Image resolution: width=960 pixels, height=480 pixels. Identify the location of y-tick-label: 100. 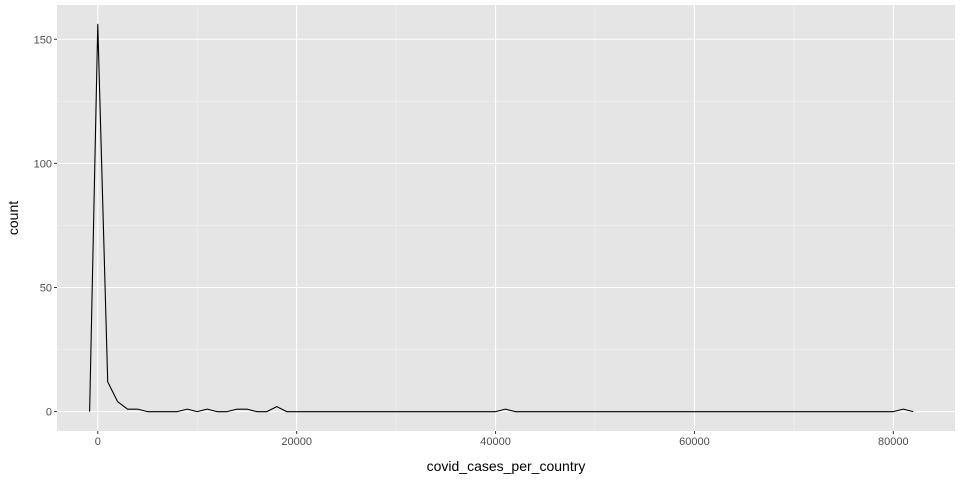
(43, 164).